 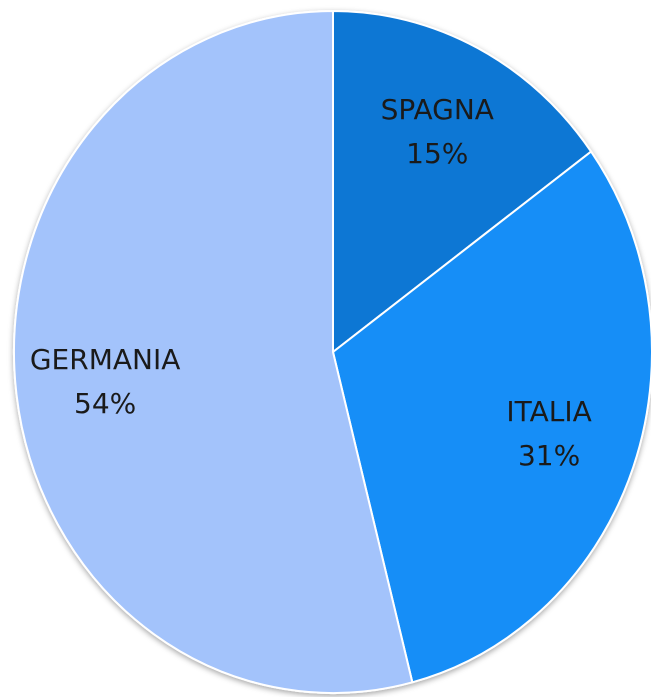 What do you see at coordinates (105, 359) in the screenshot?
I see `slice-label: GERMANIA` at bounding box center [105, 359].